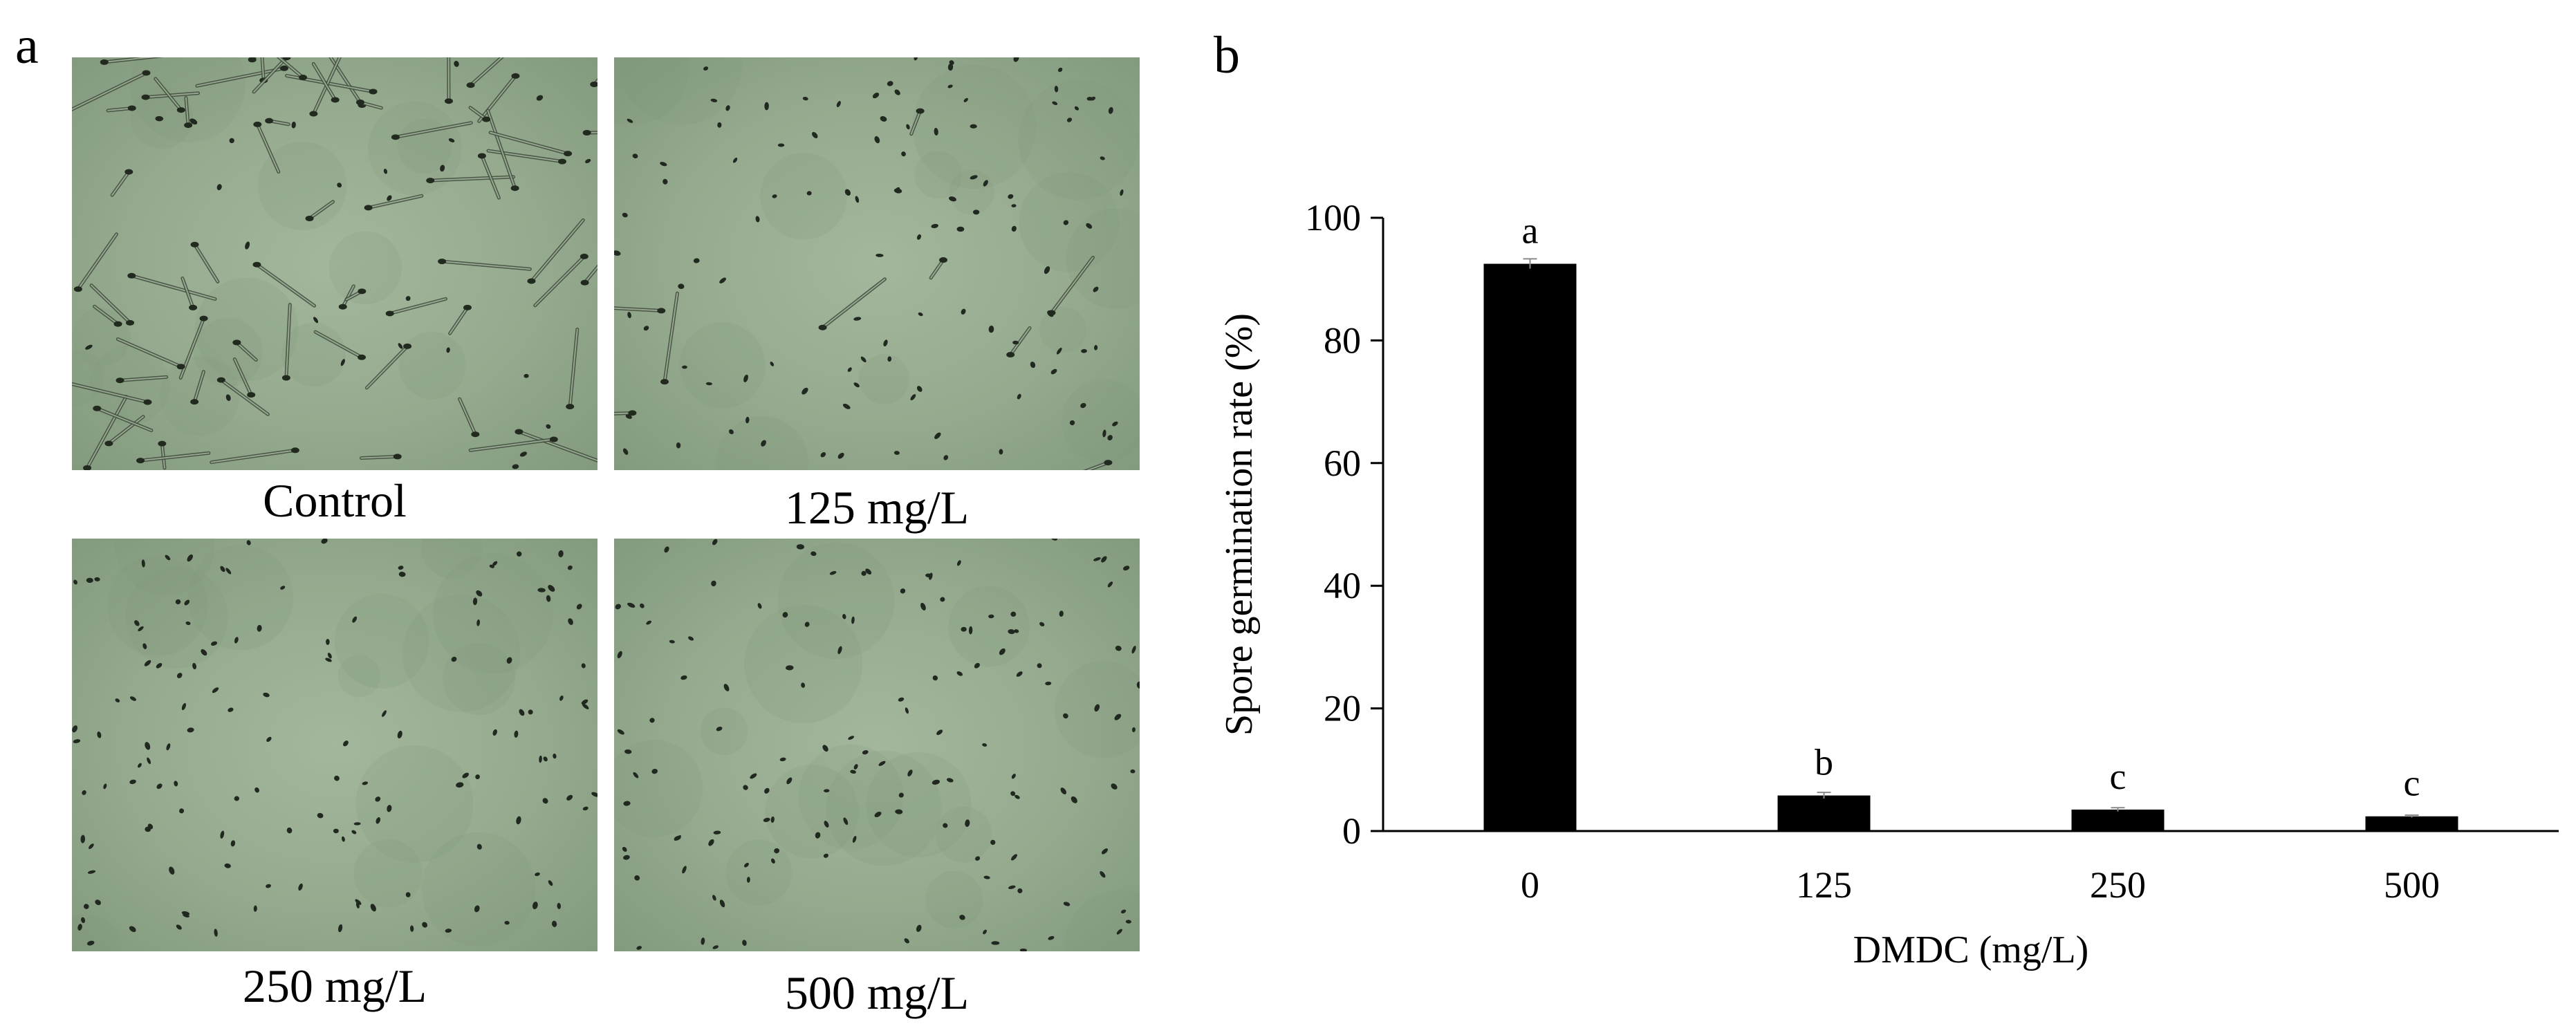 This screenshot has width=2576, height=1035. Describe the element at coordinates (27, 46) in the screenshot. I see `panel-a-letter: a` at that location.